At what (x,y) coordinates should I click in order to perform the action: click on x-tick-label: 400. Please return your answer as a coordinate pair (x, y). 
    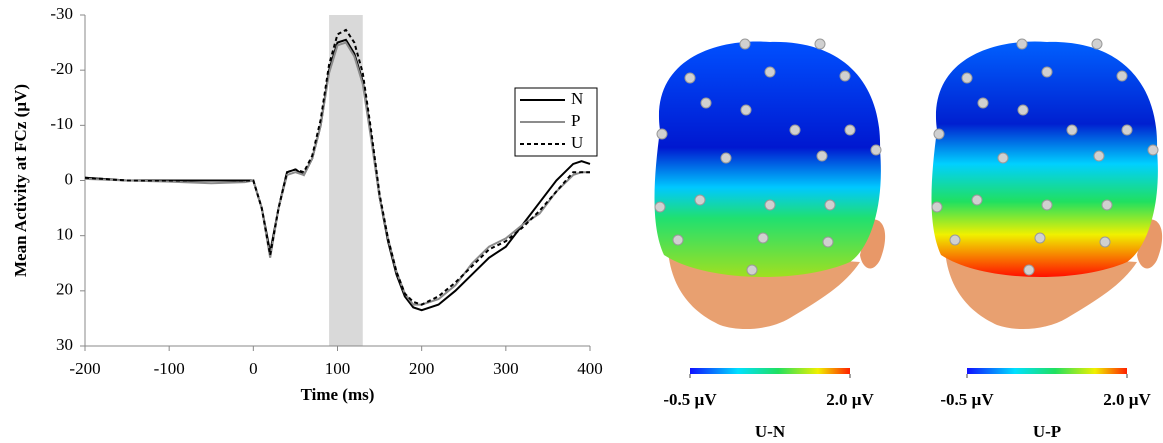
    Looking at the image, I should click on (590, 368).